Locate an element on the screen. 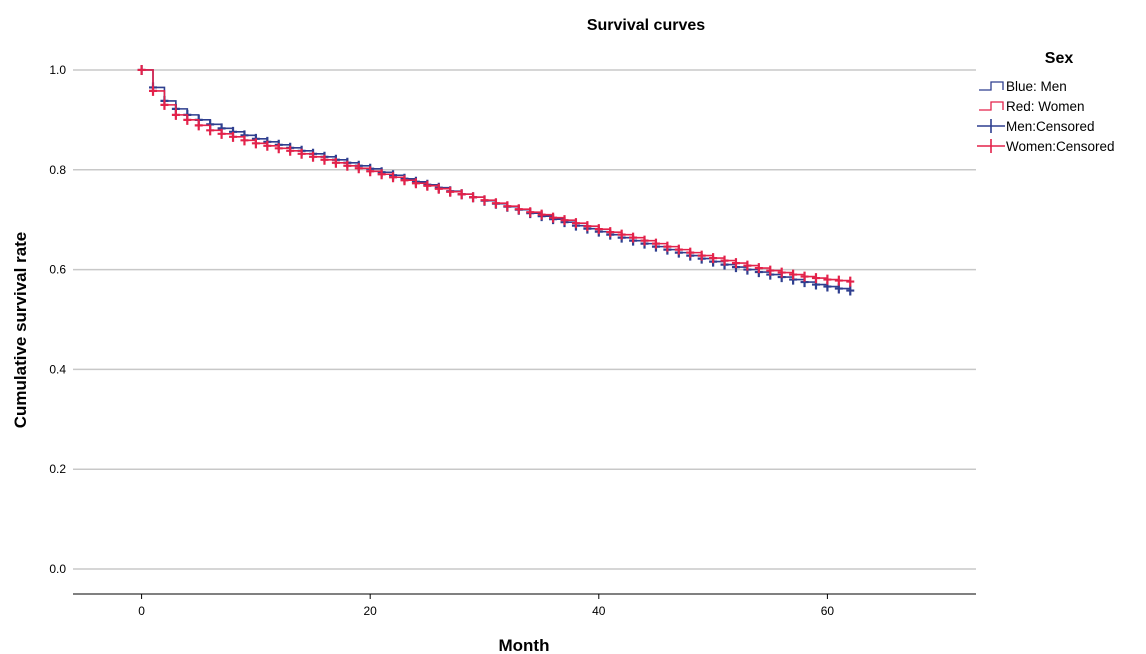  x-axis-title: Month is located at coordinates (524, 645).